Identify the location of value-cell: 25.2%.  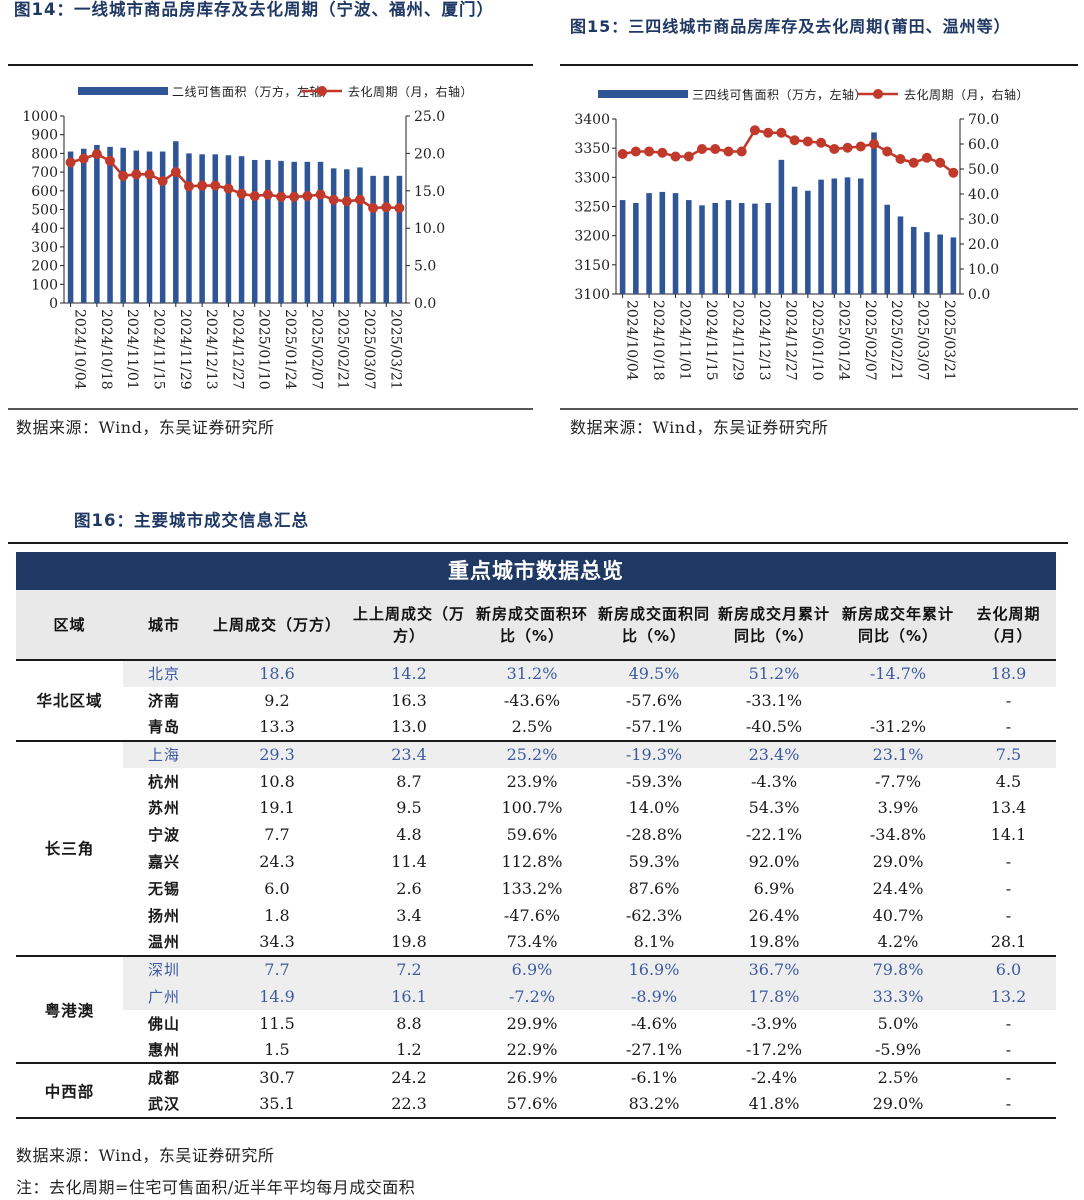
(532, 753).